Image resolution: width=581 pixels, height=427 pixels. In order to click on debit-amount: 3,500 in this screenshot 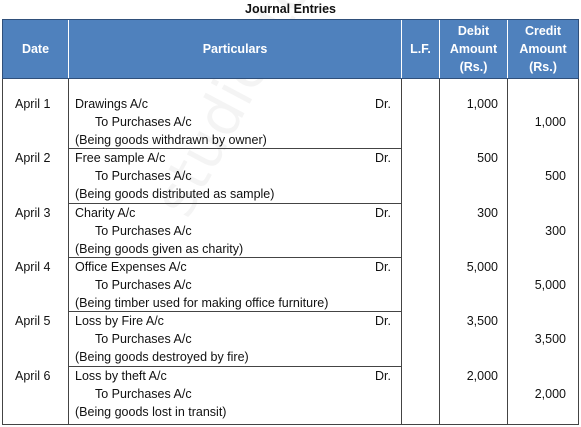, I will do `click(482, 321)`.